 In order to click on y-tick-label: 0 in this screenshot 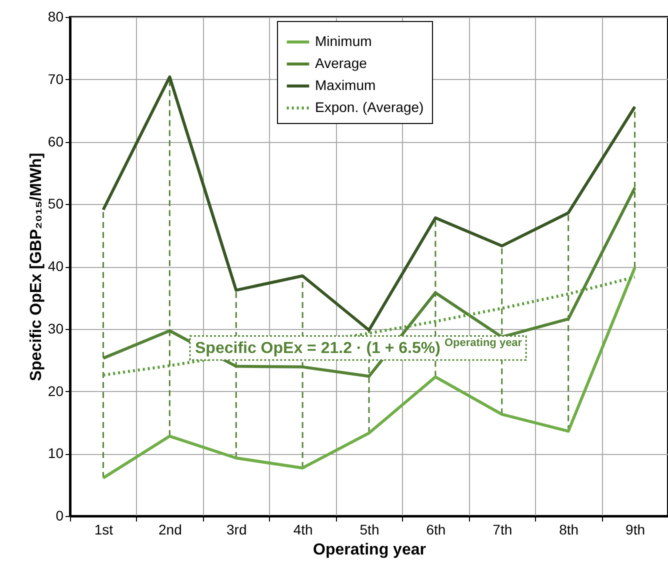, I will do `click(60, 516)`.